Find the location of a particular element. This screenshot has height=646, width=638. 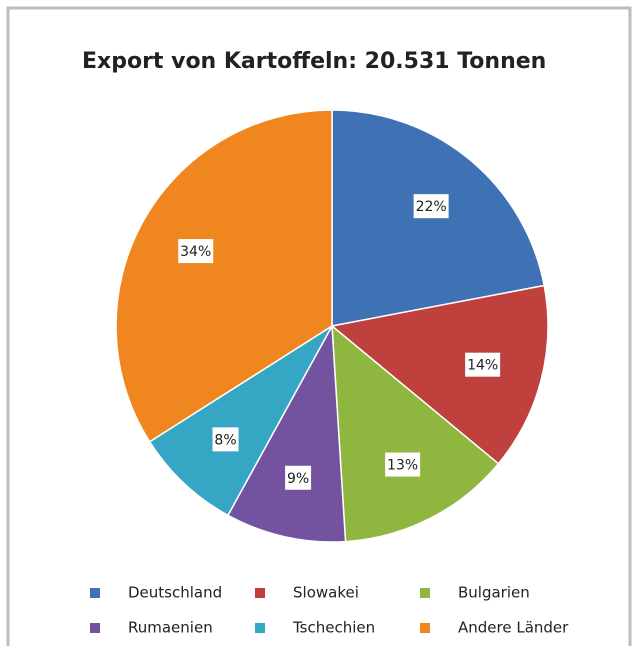

value-label: 8% is located at coordinates (225, 440).